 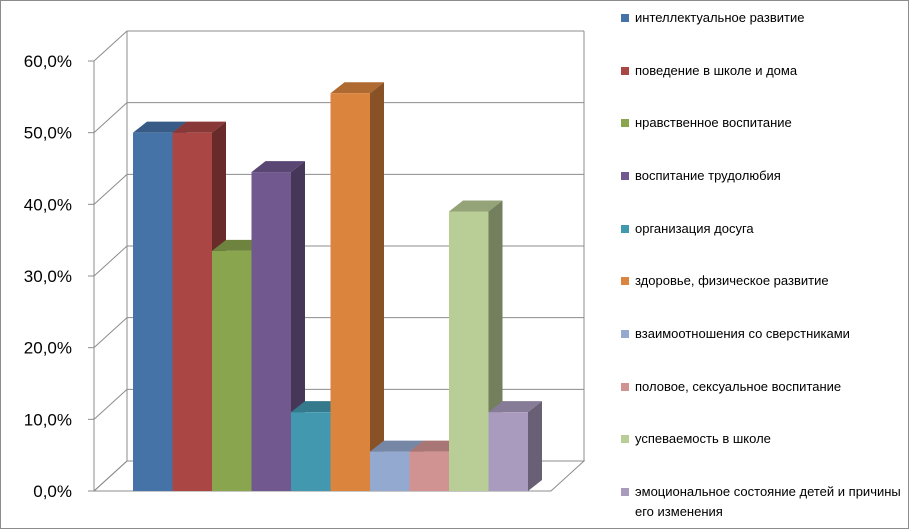 I want to click on y-tick-label: 20,0%, so click(x=48, y=348).